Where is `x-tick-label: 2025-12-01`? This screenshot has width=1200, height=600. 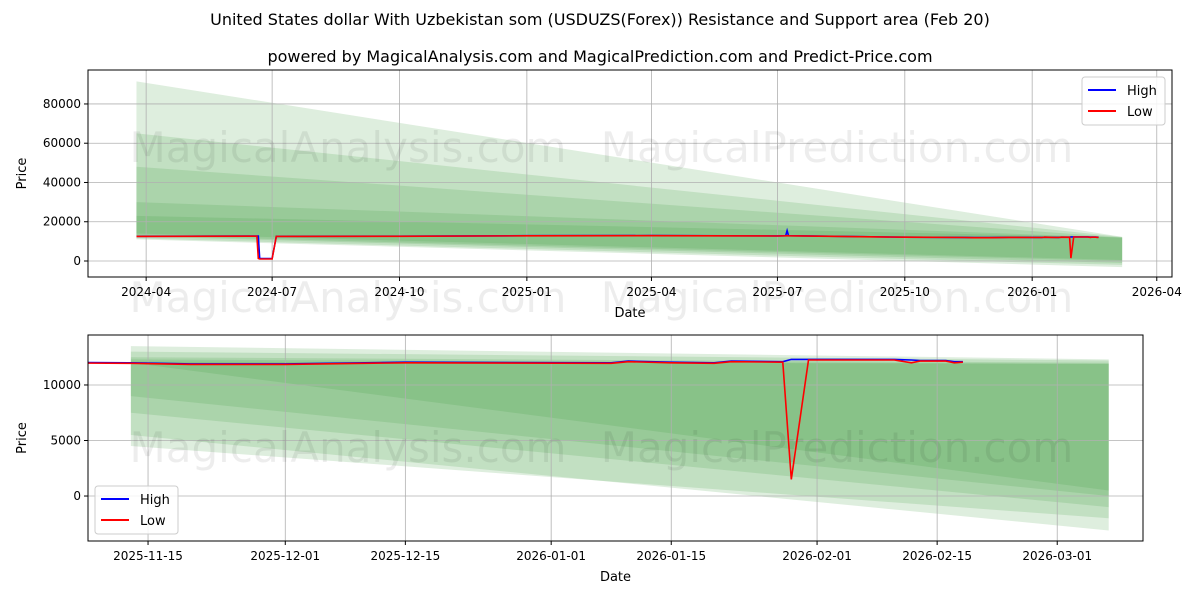
x-tick-label: 2025-12-01 is located at coordinates (285, 556).